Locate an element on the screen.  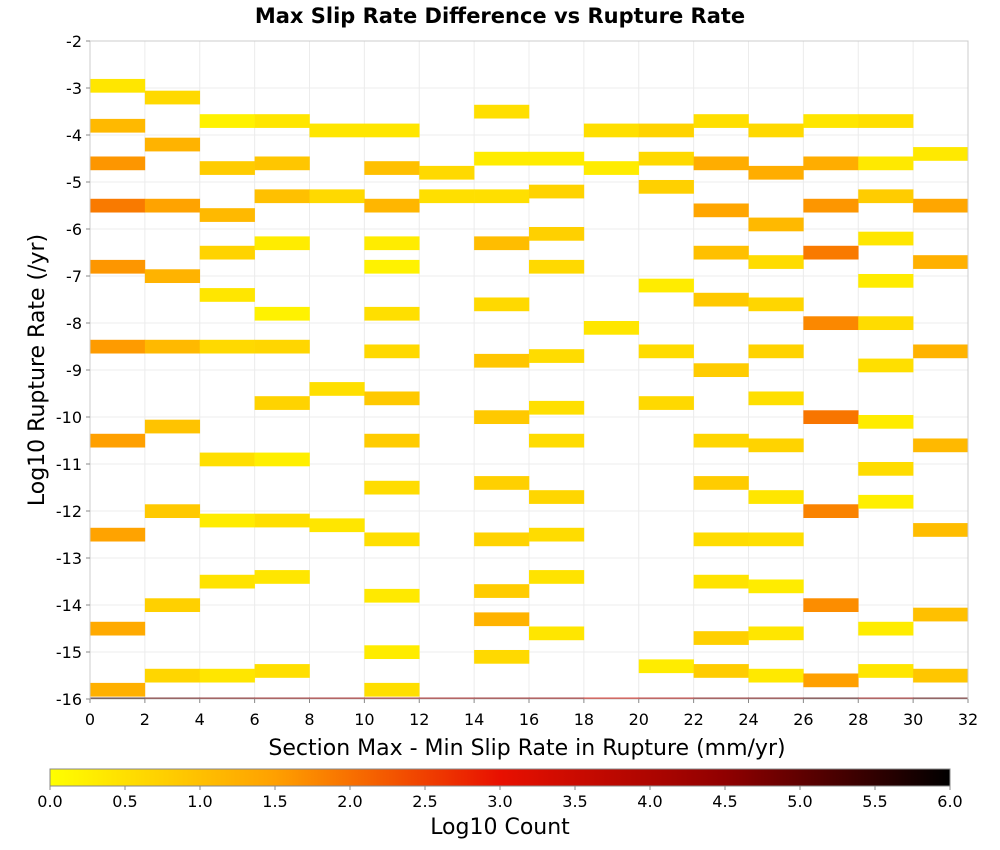
colorbar-tick-label: 2.5 is located at coordinates (424, 801).